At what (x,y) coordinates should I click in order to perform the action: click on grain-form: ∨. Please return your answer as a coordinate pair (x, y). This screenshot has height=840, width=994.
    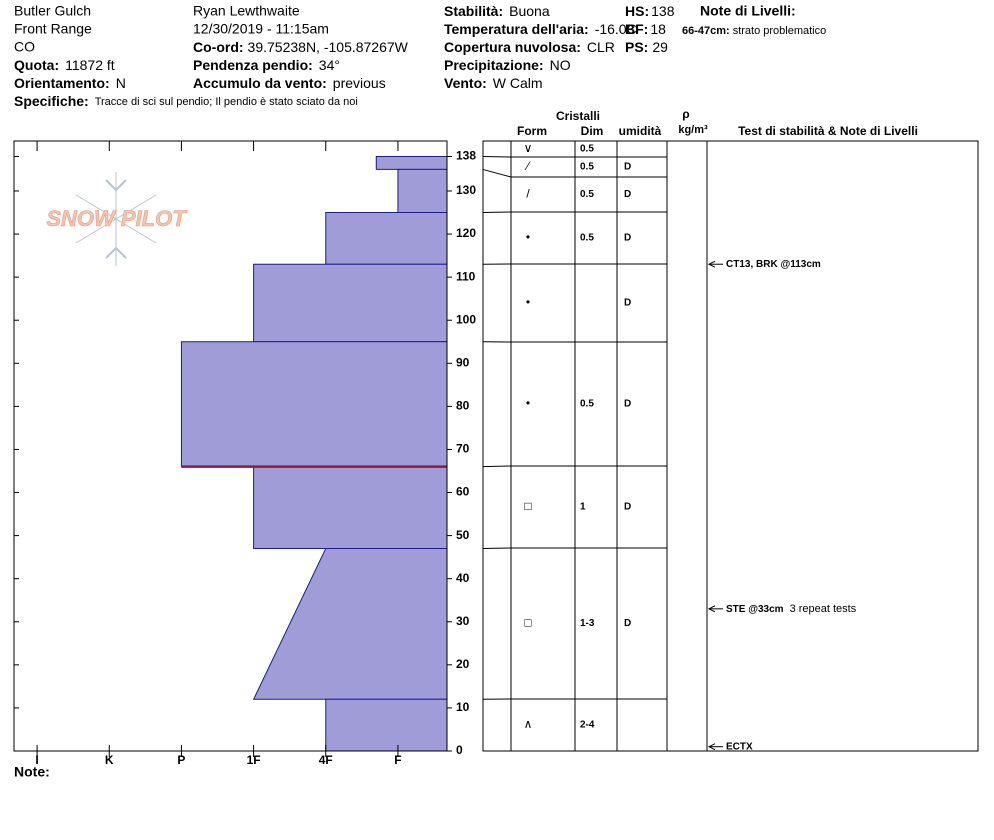
    Looking at the image, I should click on (528, 148).